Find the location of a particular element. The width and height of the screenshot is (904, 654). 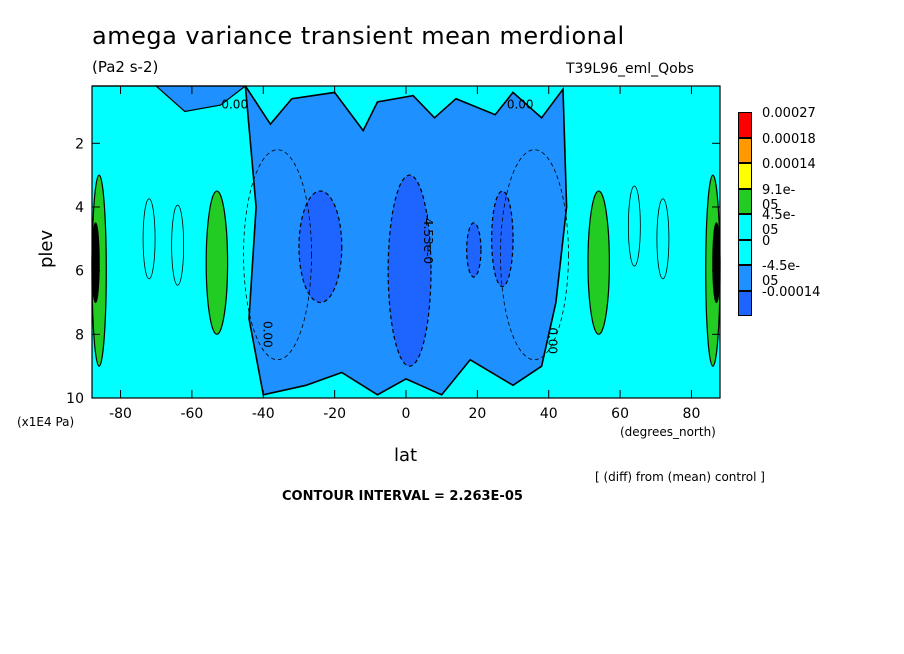

legend-label: -0.00014 is located at coordinates (791, 292).